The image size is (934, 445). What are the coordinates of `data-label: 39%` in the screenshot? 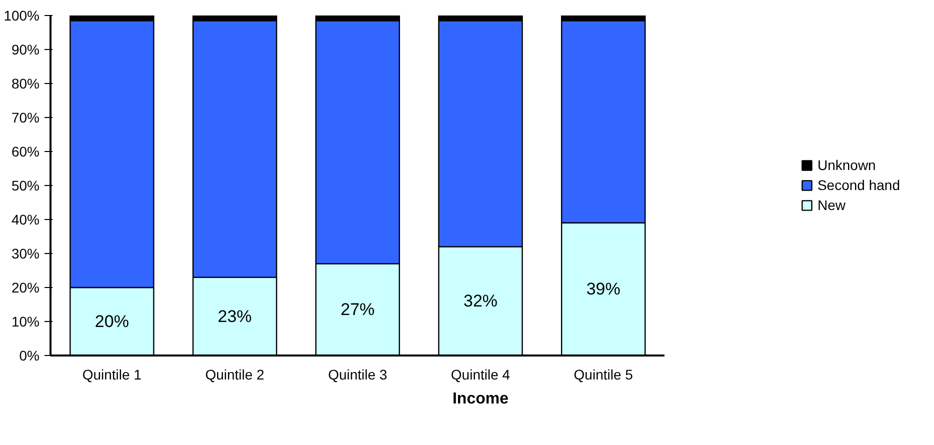 It's located at (603, 289).